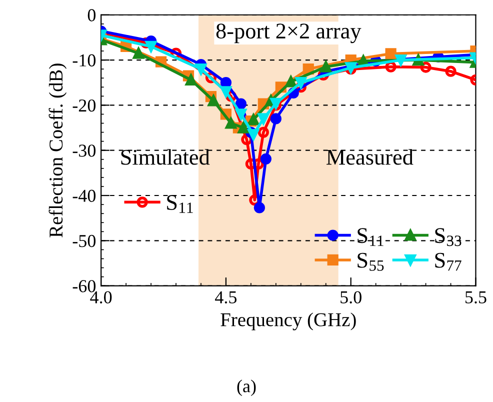 Image resolution: width=493 pixels, height=402 pixels. What do you see at coordinates (371, 237) in the screenshot?
I see `legend-label: S$_{11}$` at bounding box center [371, 237].